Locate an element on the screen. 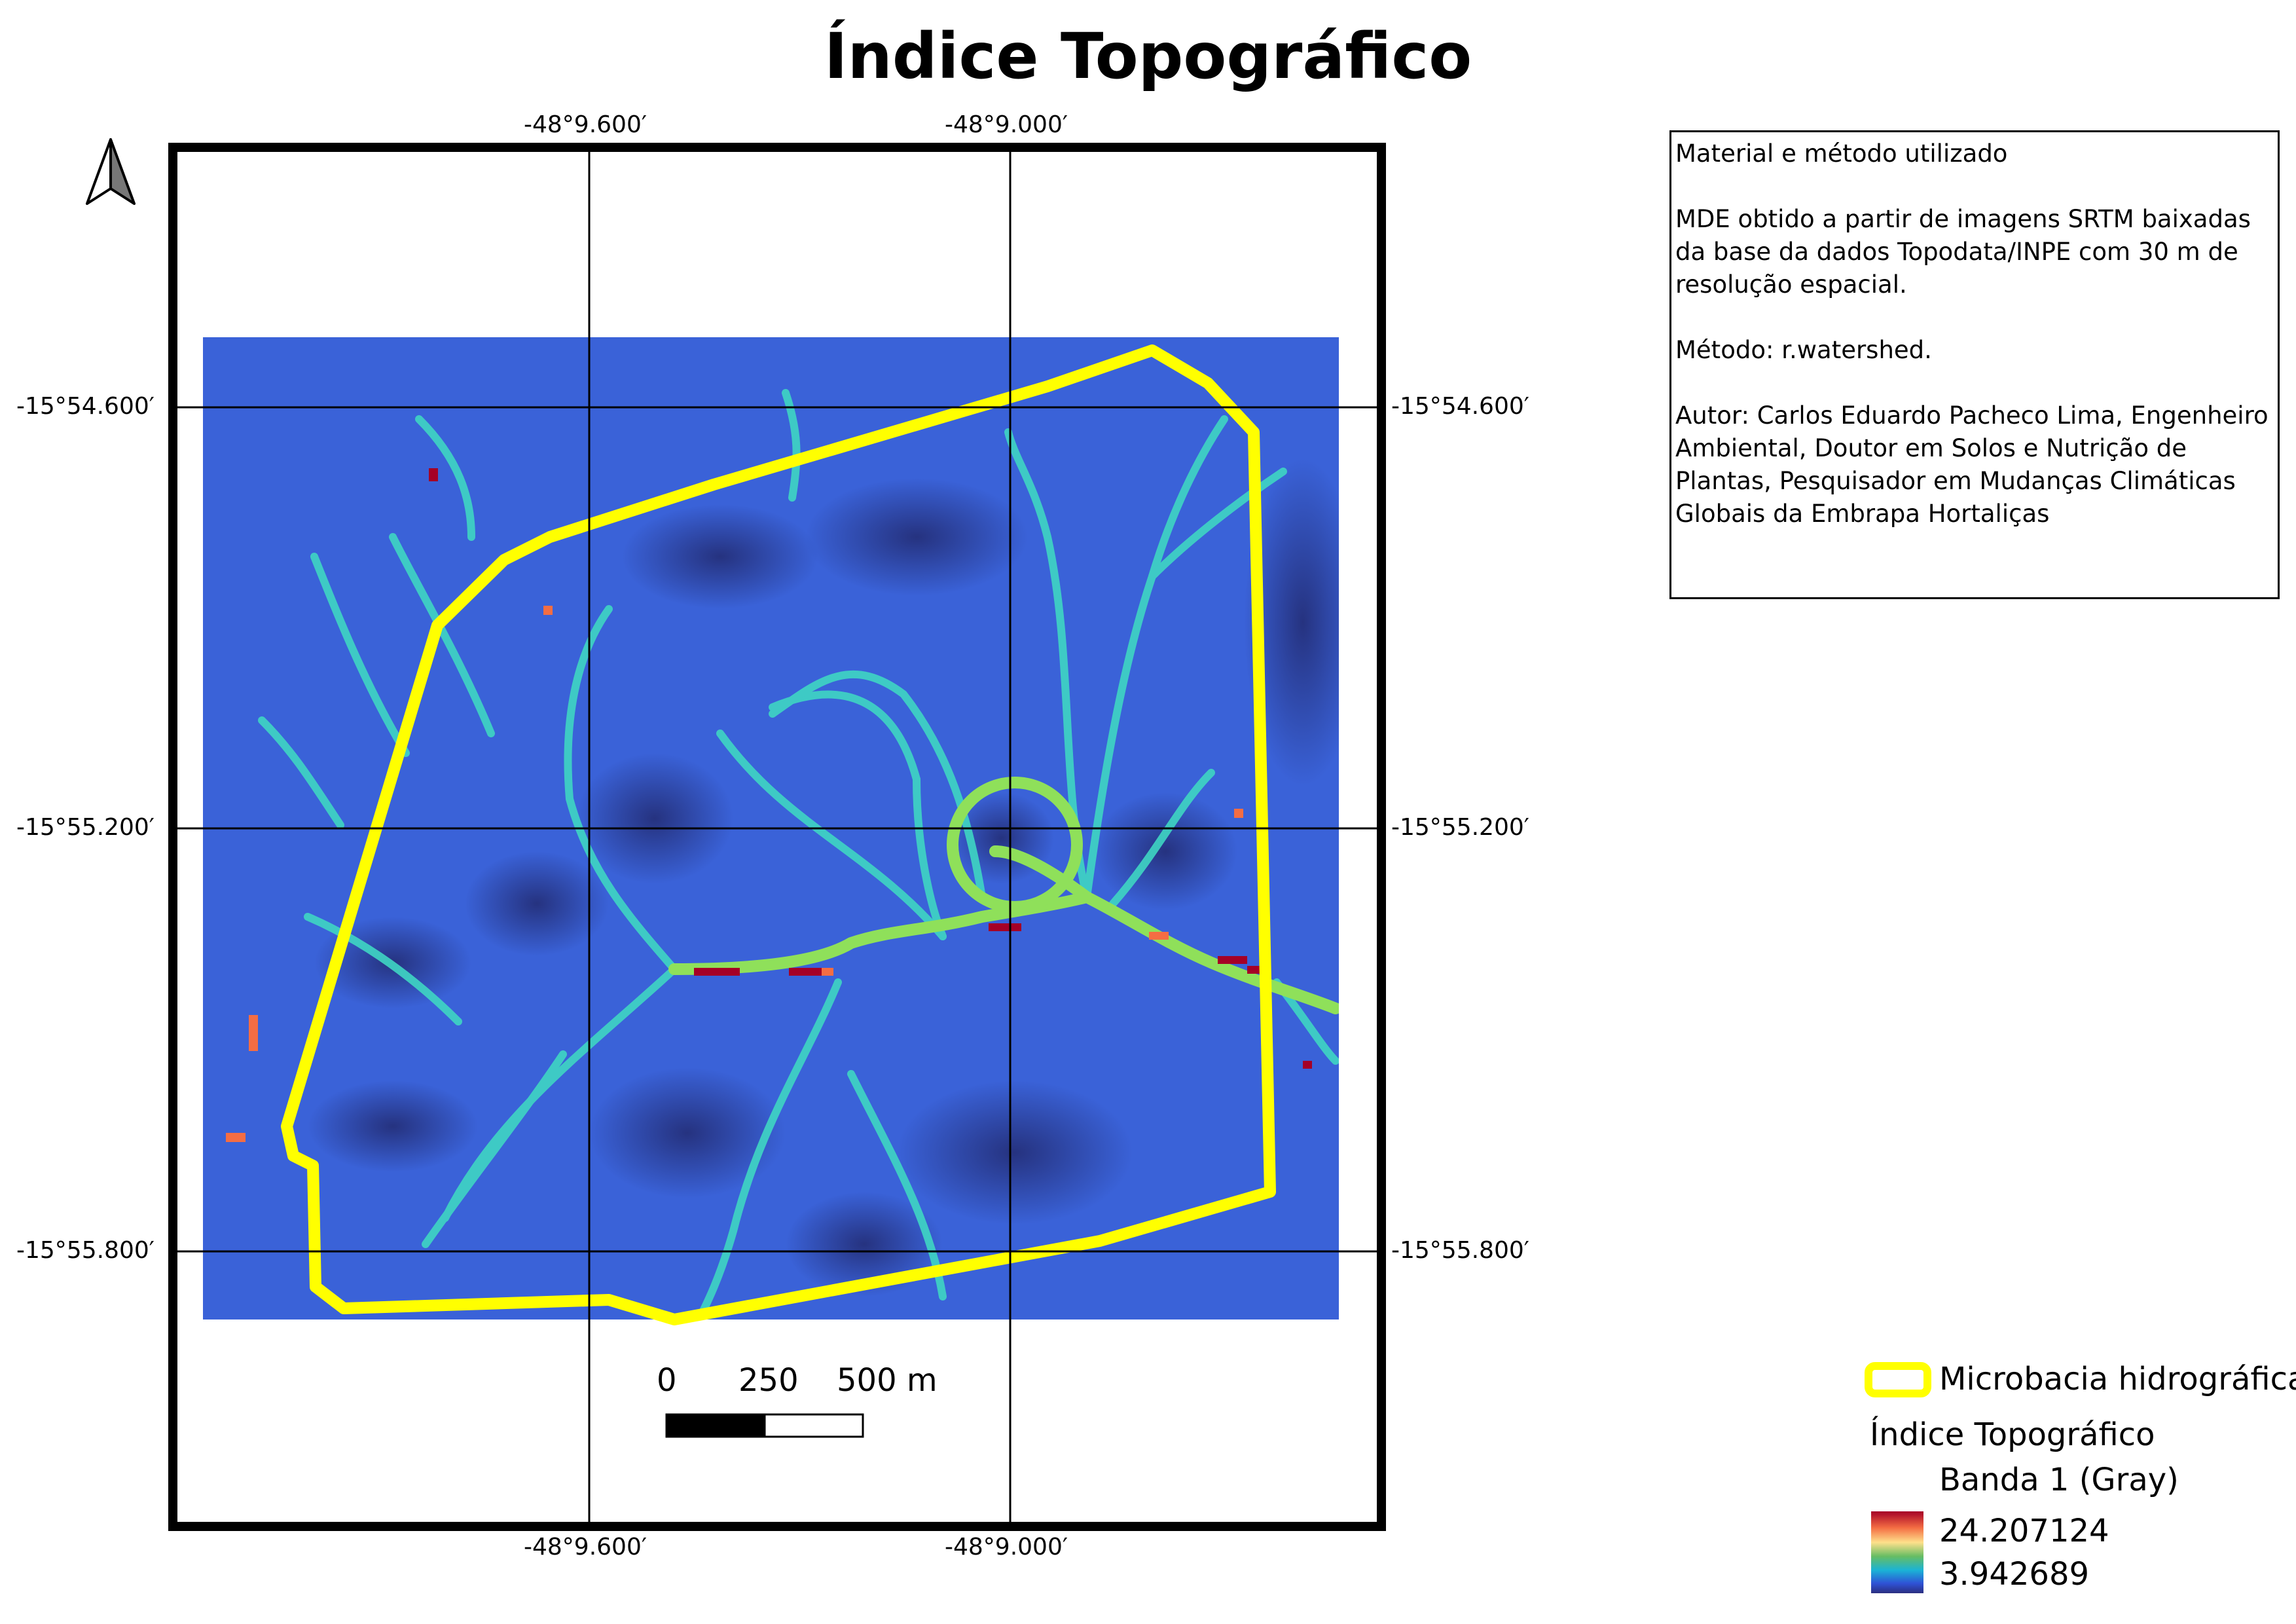 This screenshot has height=1624, width=2296. info-heading: Material e método utilizado is located at coordinates (1841, 153).